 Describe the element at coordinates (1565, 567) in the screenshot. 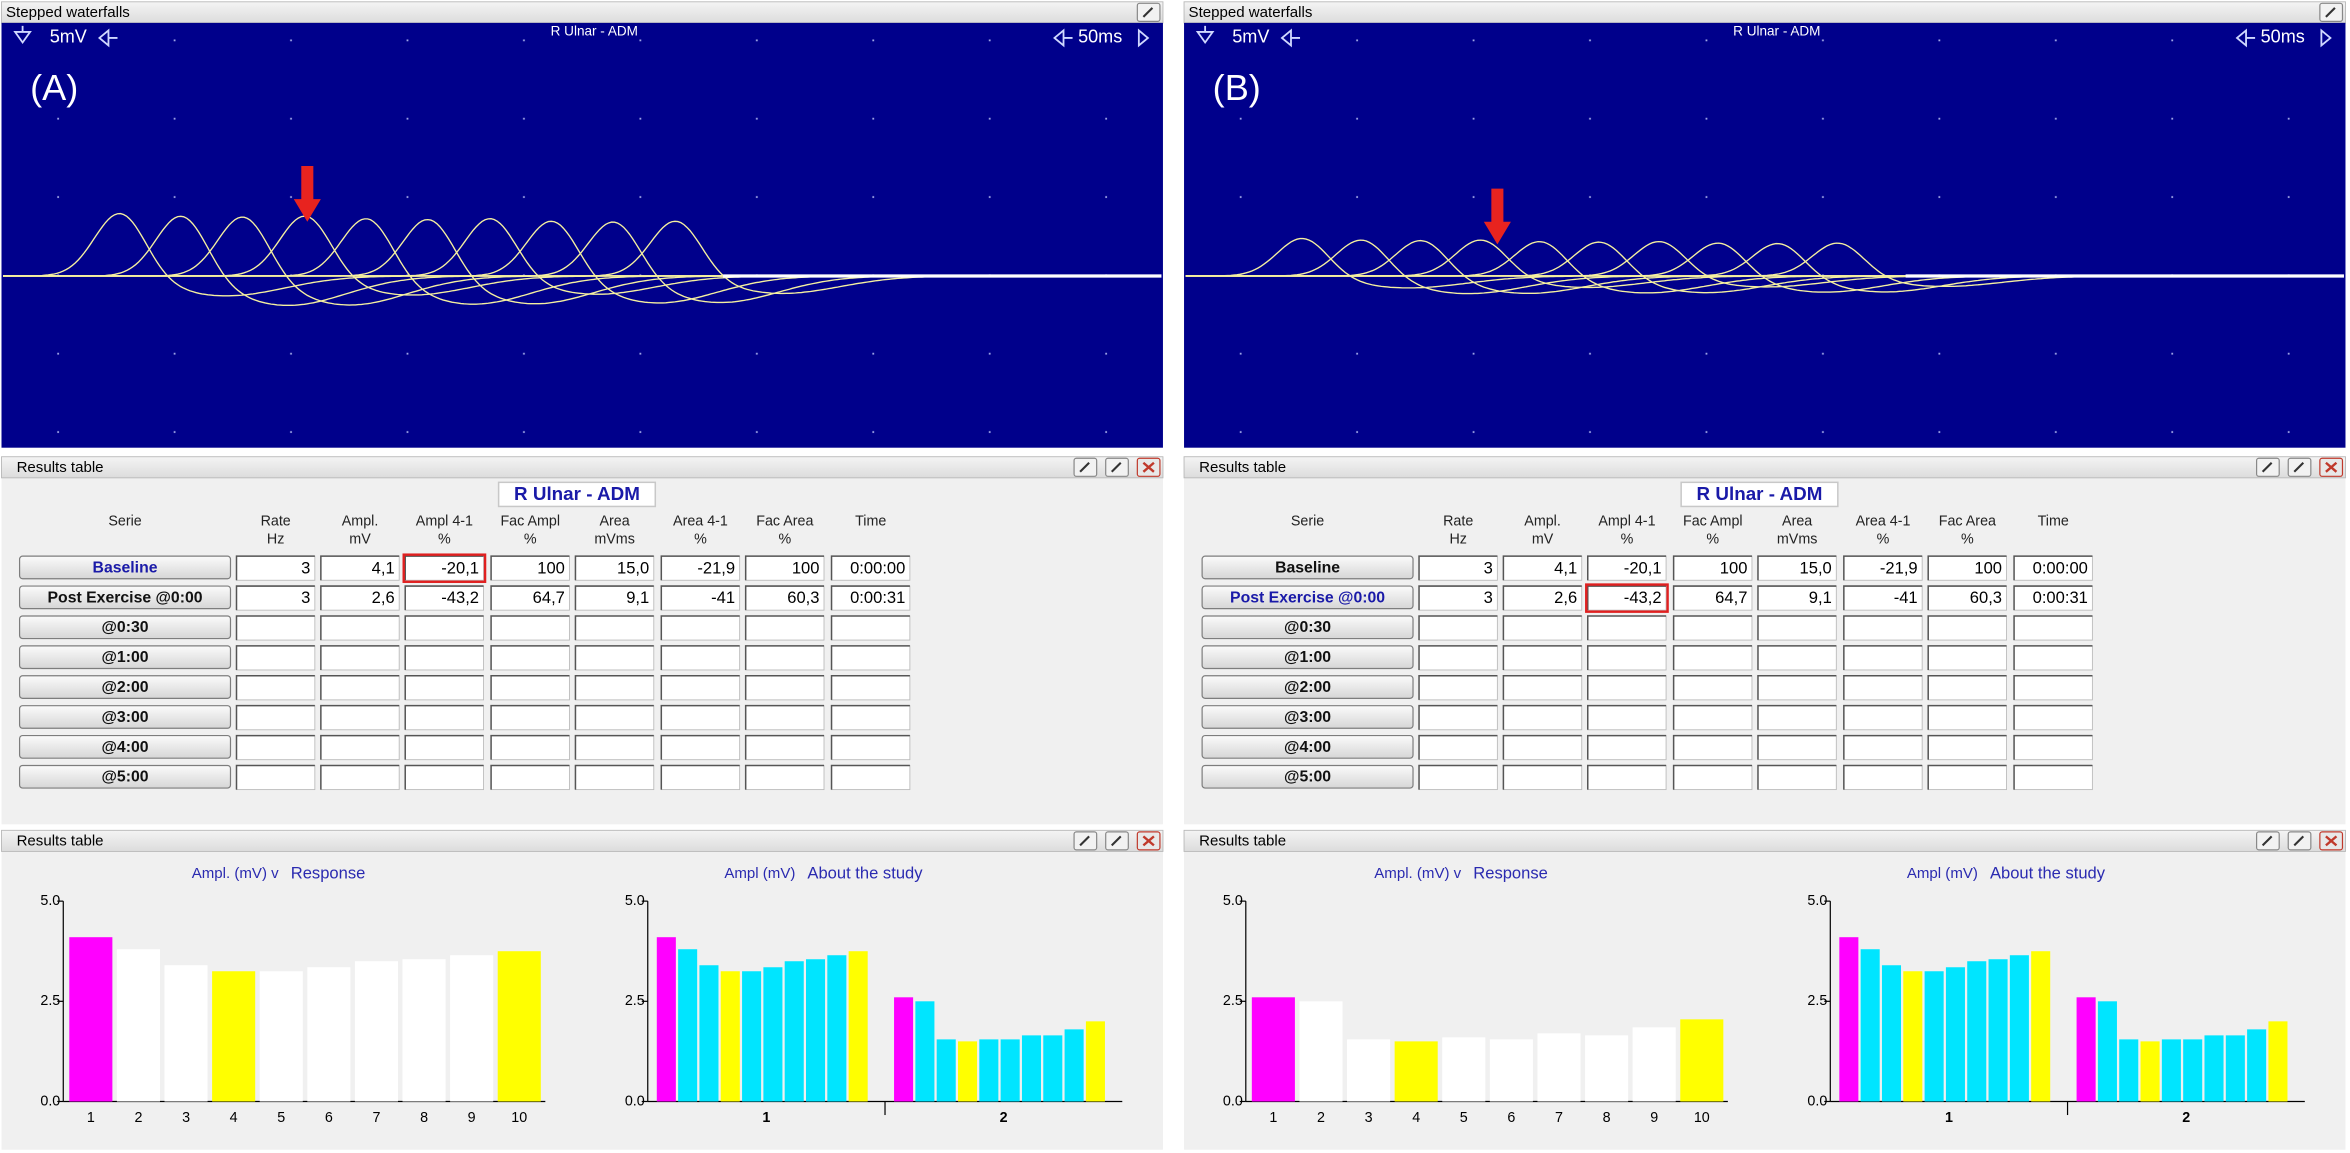

I see `cell-value: 4,1` at that location.